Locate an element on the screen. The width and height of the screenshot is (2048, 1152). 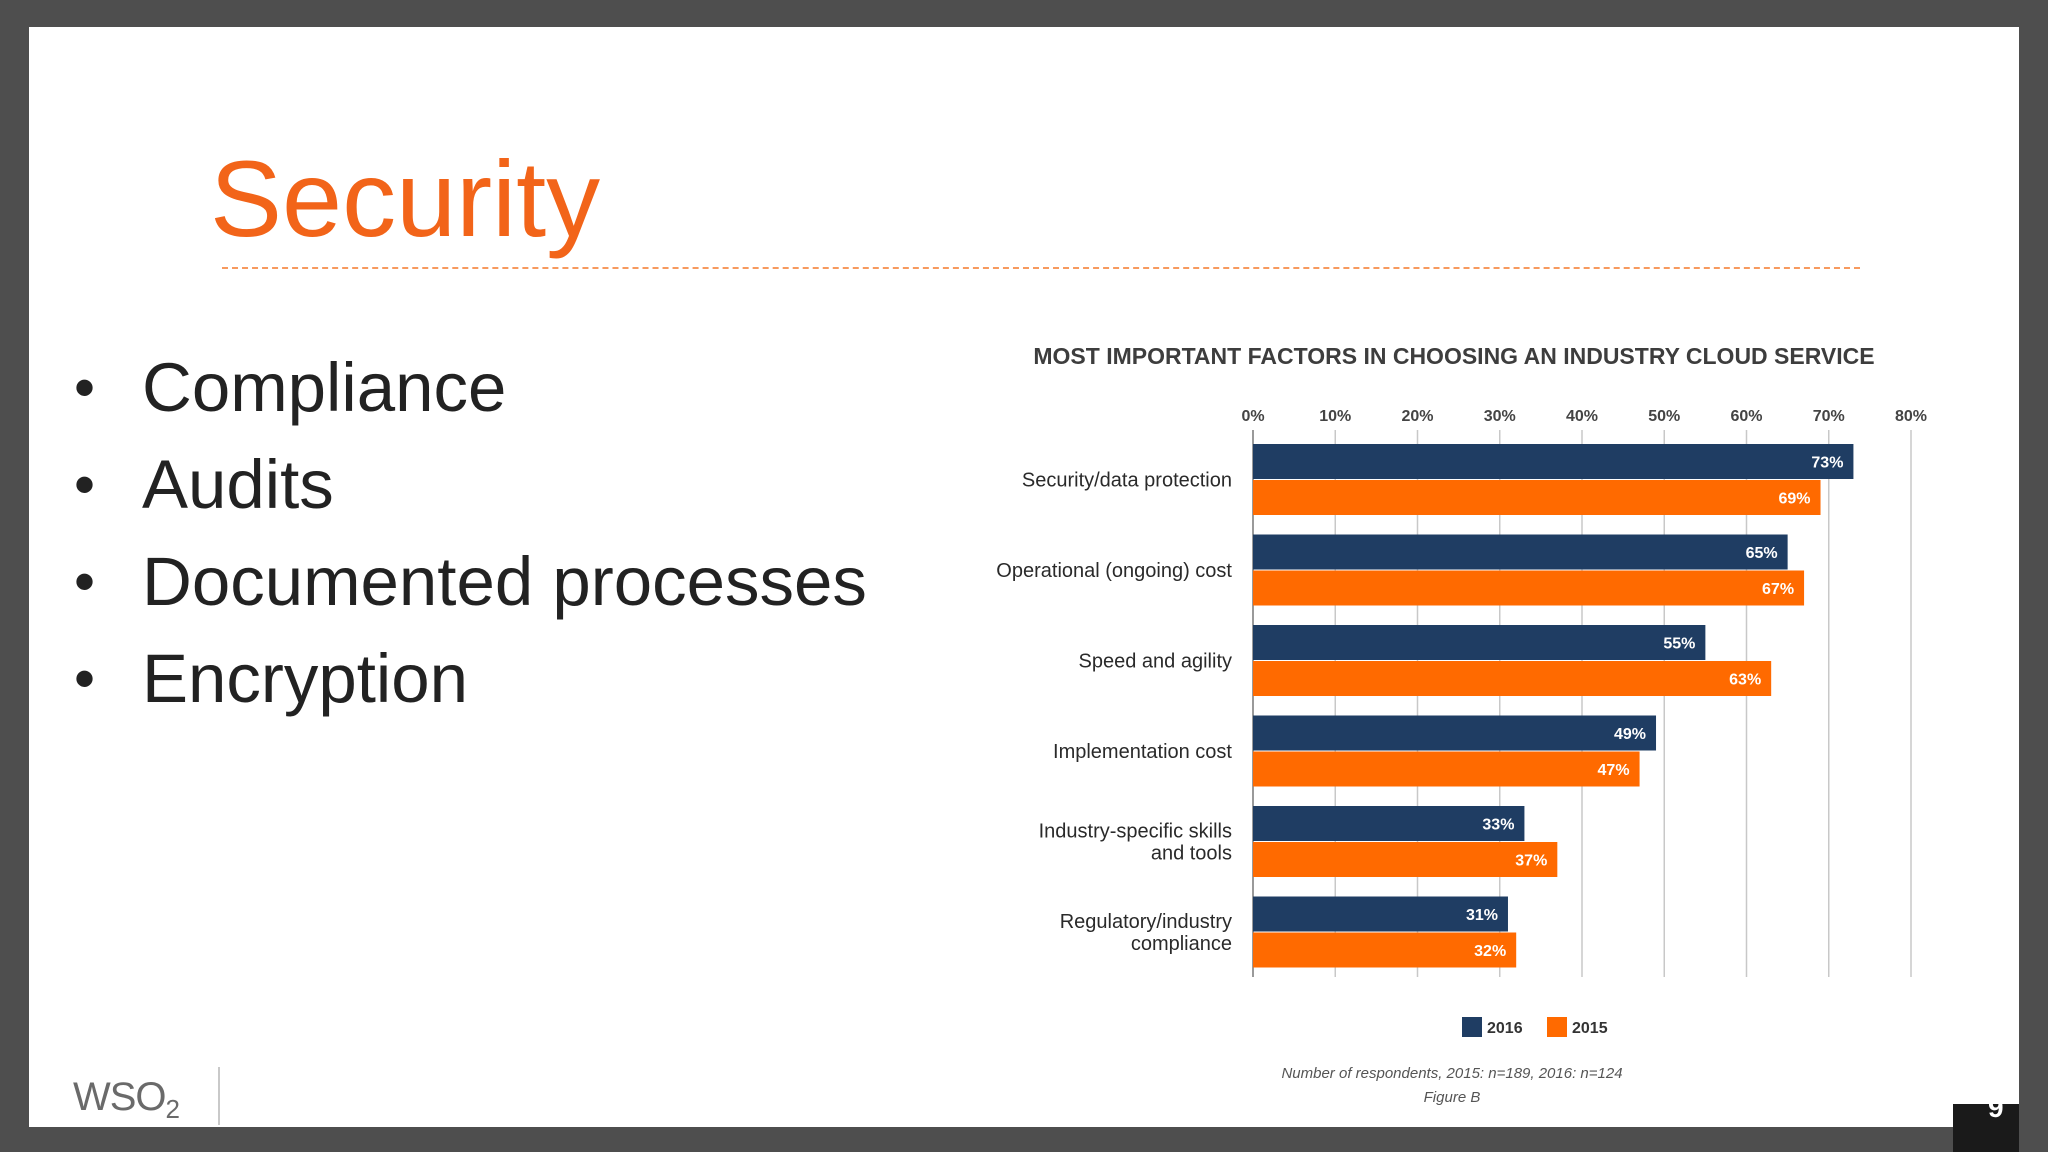
page-number-tab is located at coordinates (1986, 1128).